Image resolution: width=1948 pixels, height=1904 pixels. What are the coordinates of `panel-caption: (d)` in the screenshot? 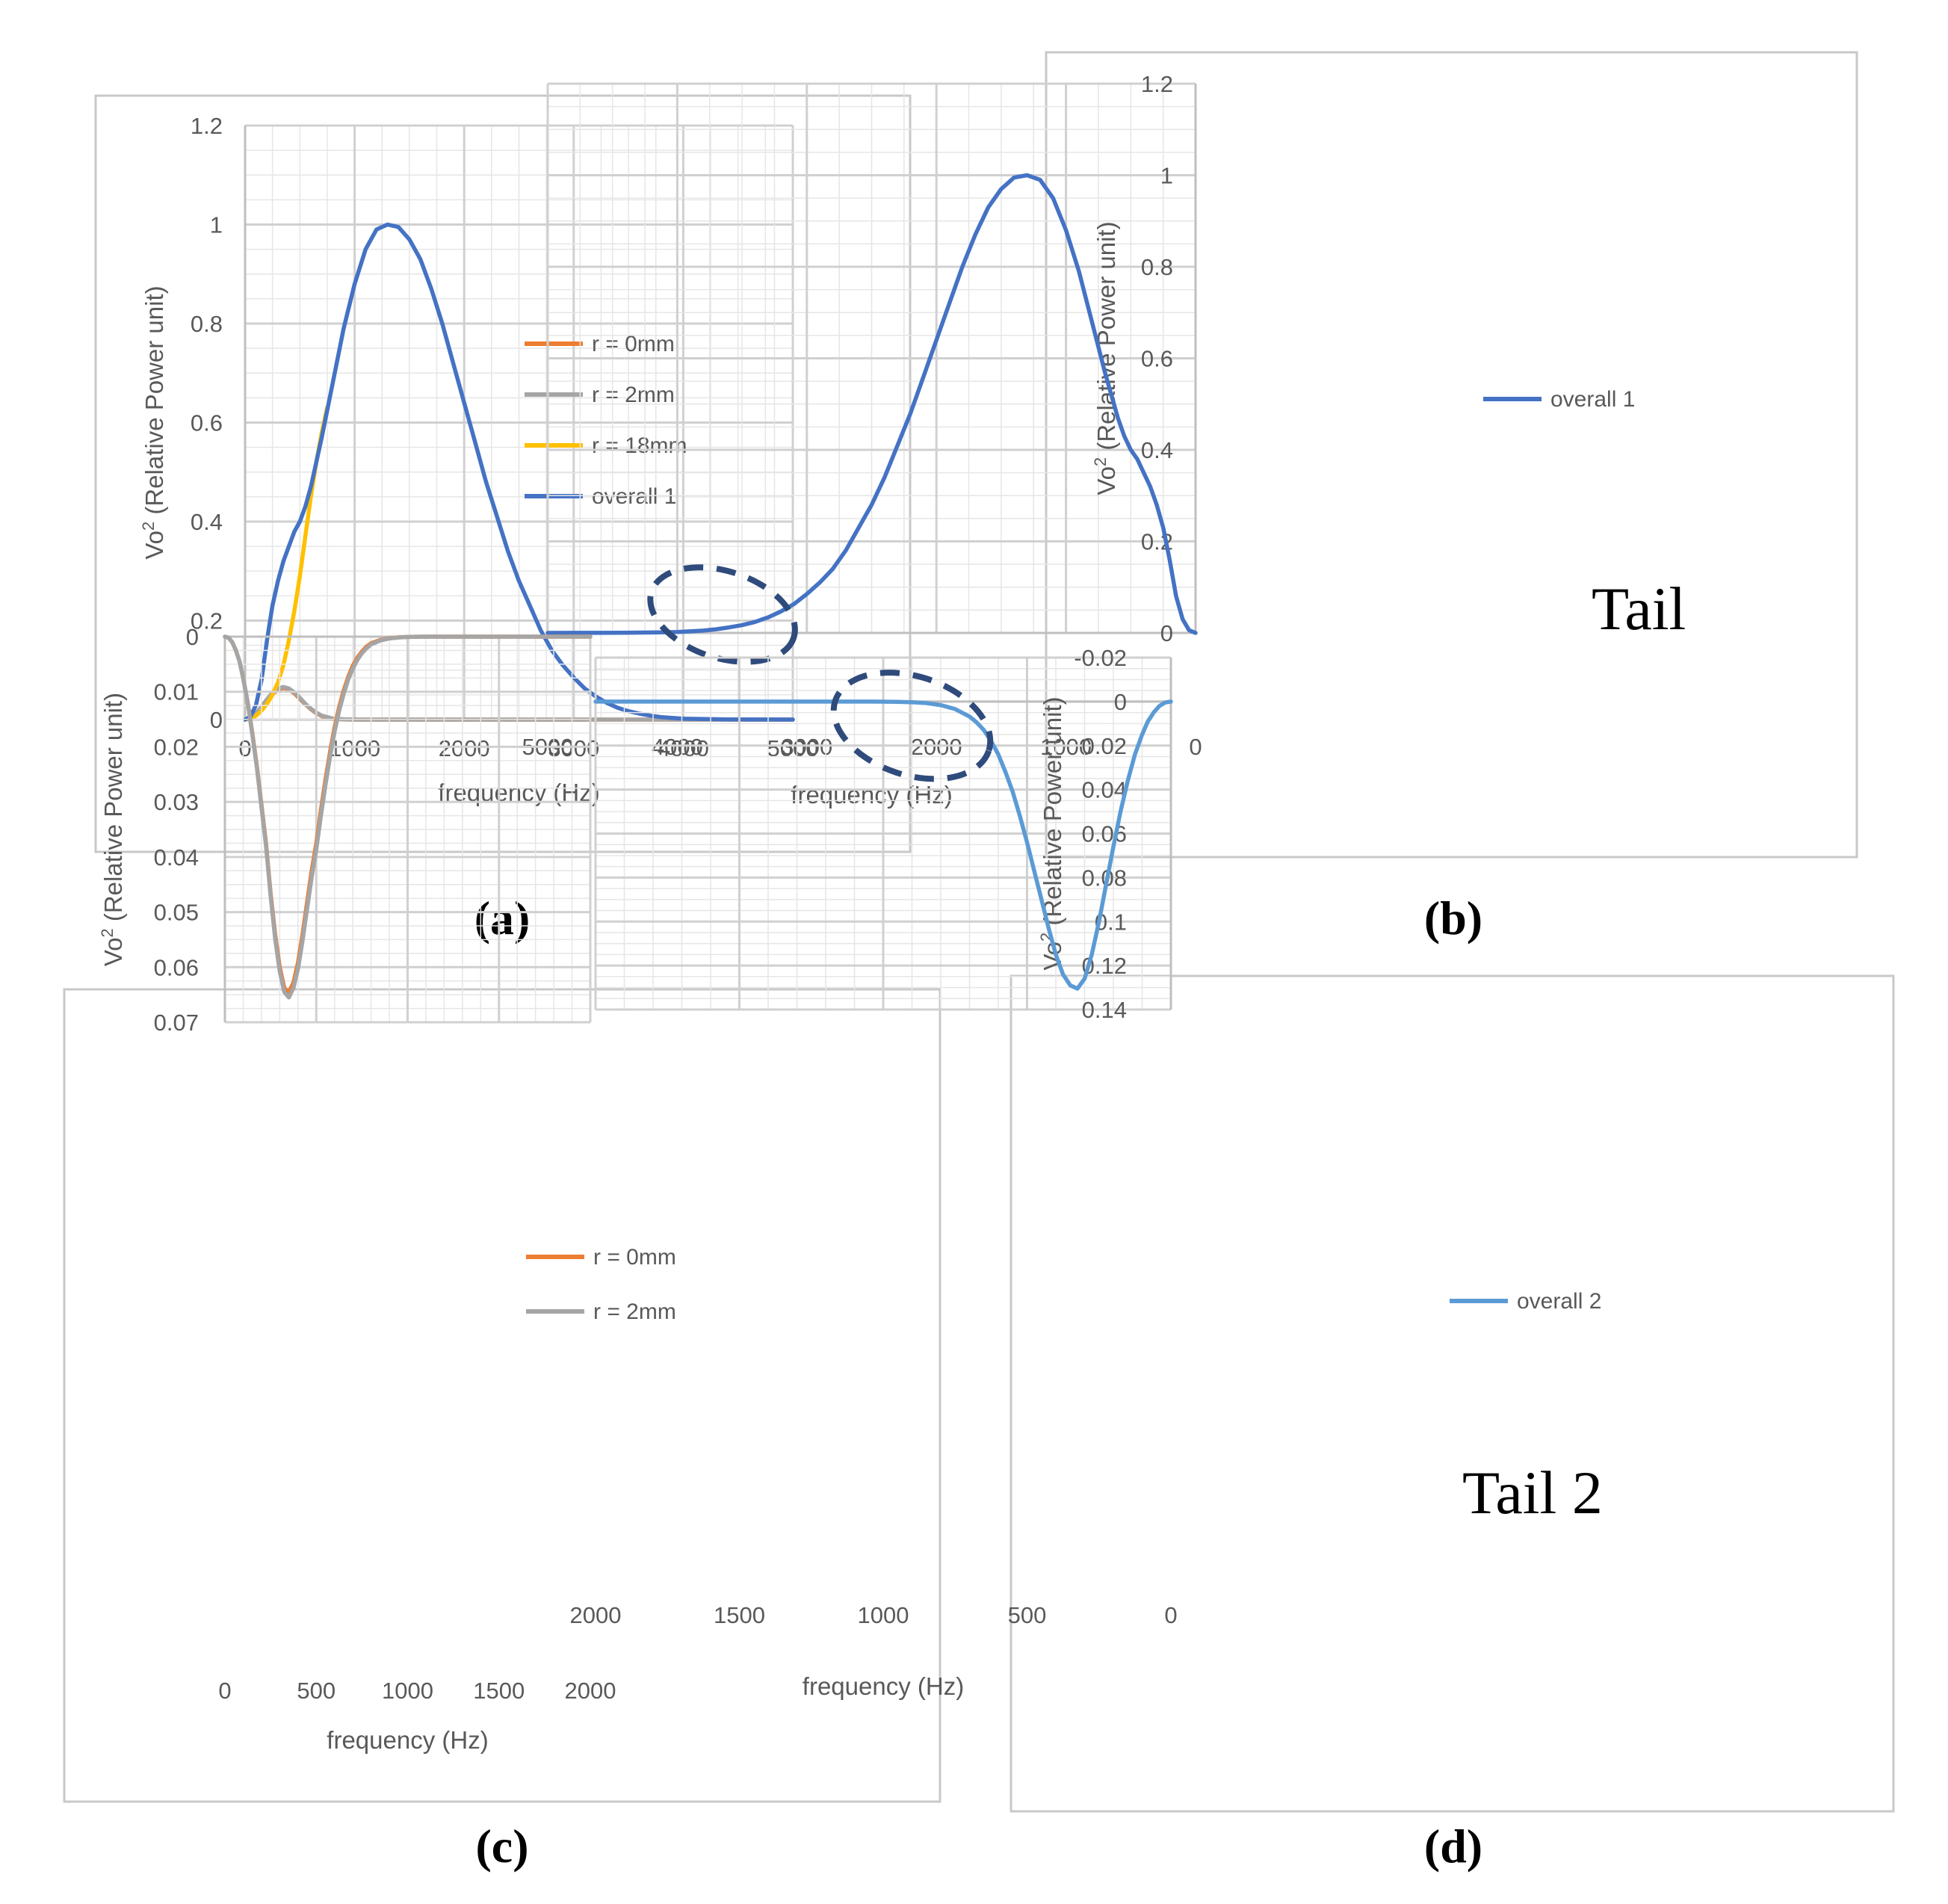 It's located at (1453, 1846).